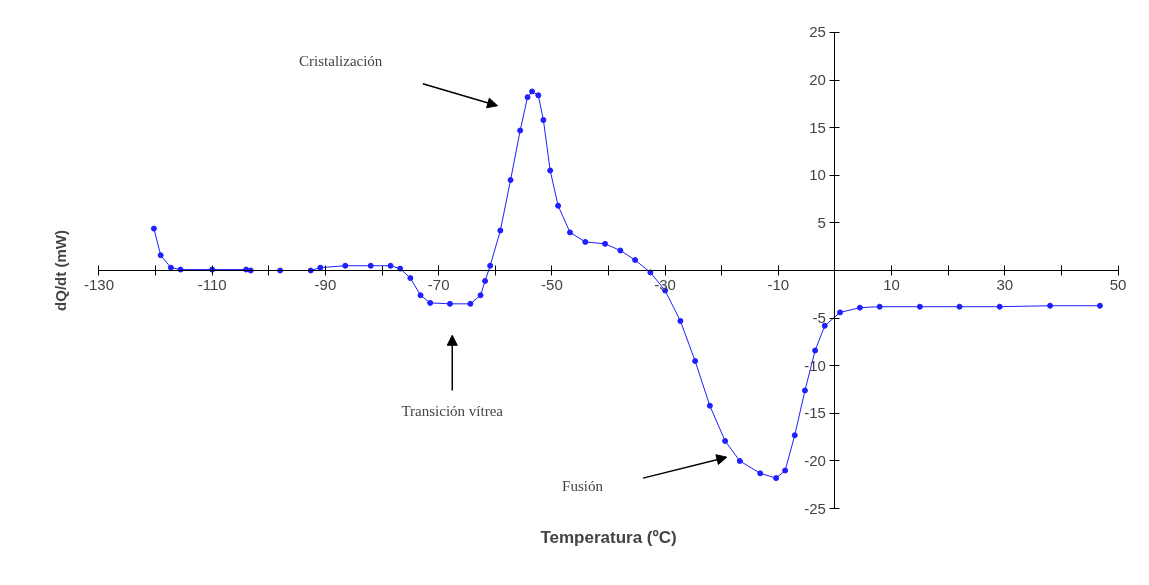  Describe the element at coordinates (98, 284) in the screenshot. I see `x-tick-label: -130` at that location.